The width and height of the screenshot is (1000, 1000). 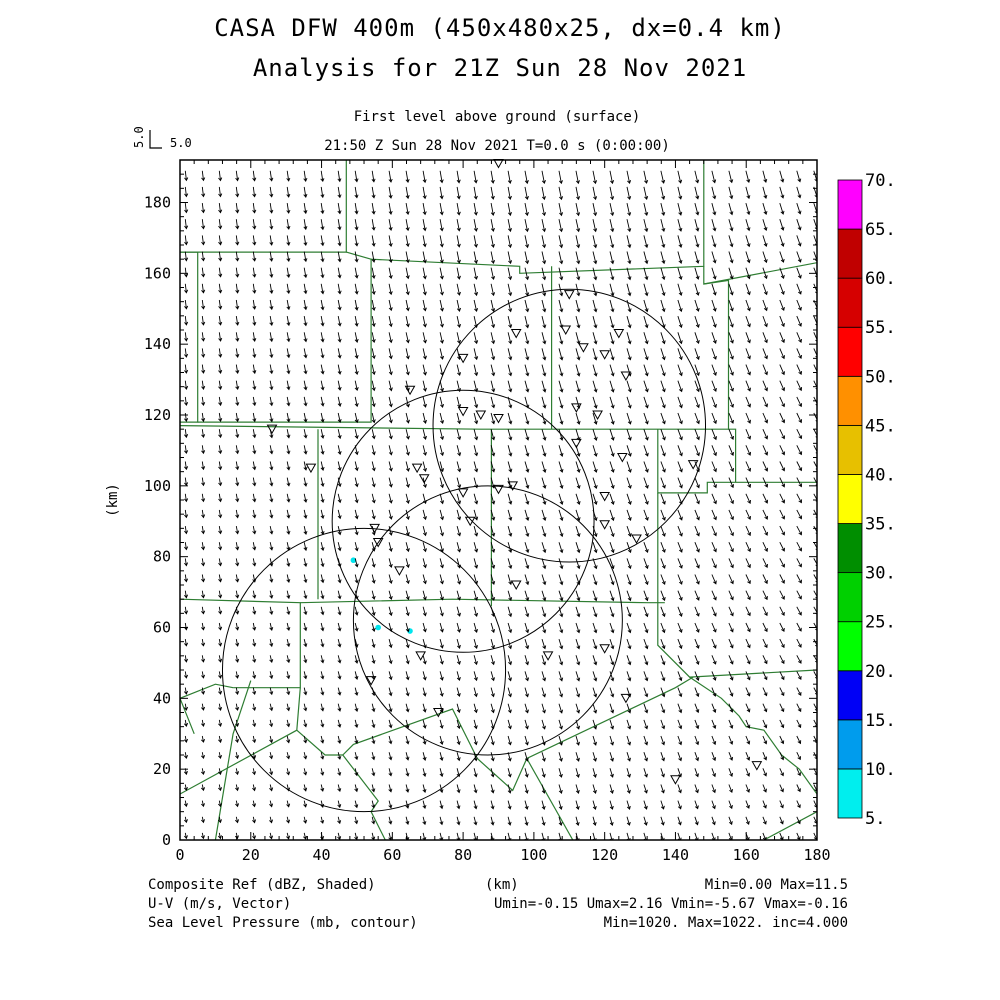 What do you see at coordinates (880, 377) in the screenshot?
I see `colorbar-tick-label: 50.` at bounding box center [880, 377].